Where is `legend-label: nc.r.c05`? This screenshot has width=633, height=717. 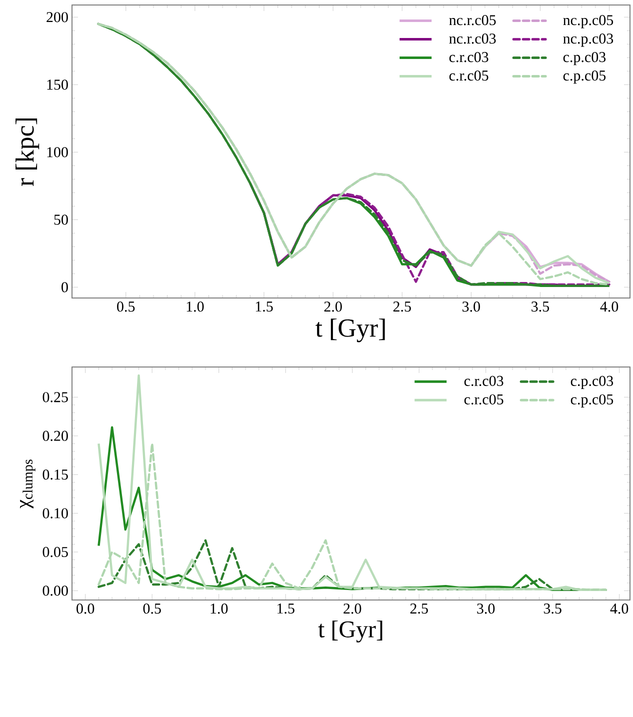
legend-label: nc.r.c05 is located at coordinates (472, 20).